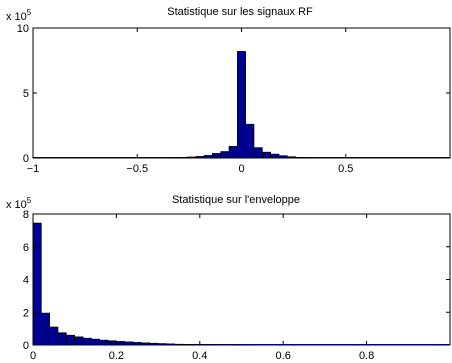 The image size is (452, 363). I want to click on bottom-y-multiplier: x 105, so click(19, 203).